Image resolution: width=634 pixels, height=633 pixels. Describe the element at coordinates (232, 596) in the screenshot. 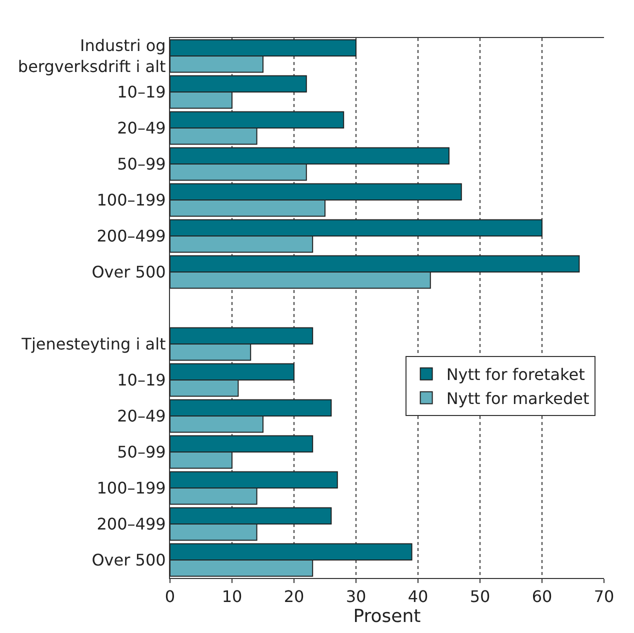

I see `x-tick-label: 10` at that location.